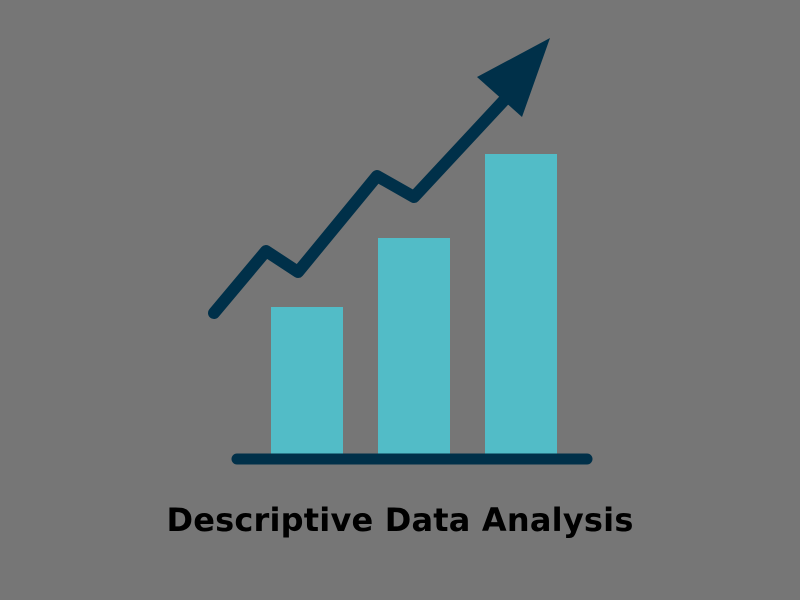  Describe the element at coordinates (513, 77) in the screenshot. I see `arrow-head-icon` at that location.